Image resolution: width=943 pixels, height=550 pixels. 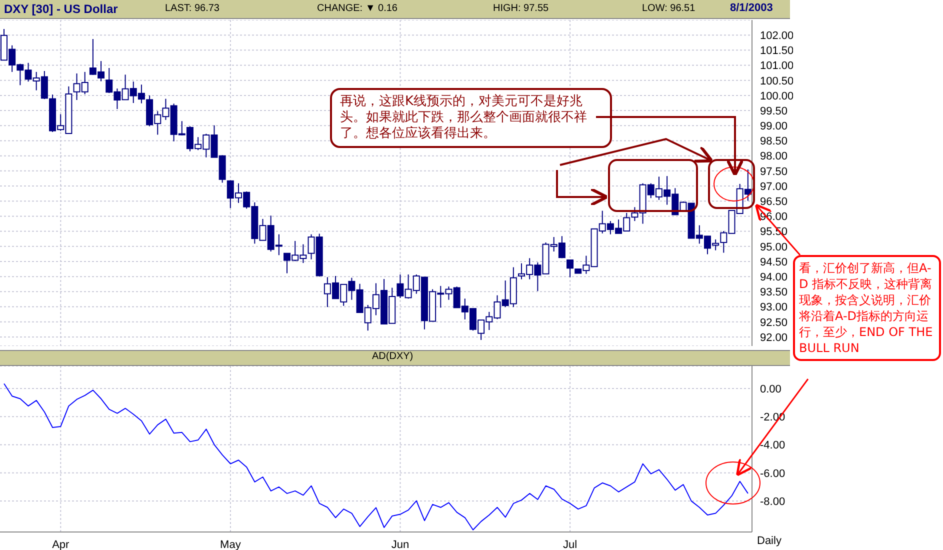 What do you see at coordinates (774, 186) in the screenshot?
I see `y-tick-label: 97.00` at bounding box center [774, 186].